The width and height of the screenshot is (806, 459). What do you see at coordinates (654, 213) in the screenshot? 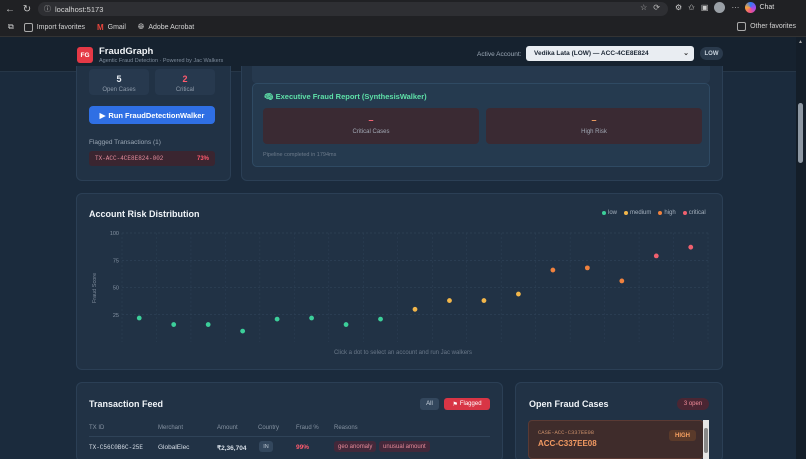
I see `chart-legend: low medium high critical` at bounding box center [654, 213].